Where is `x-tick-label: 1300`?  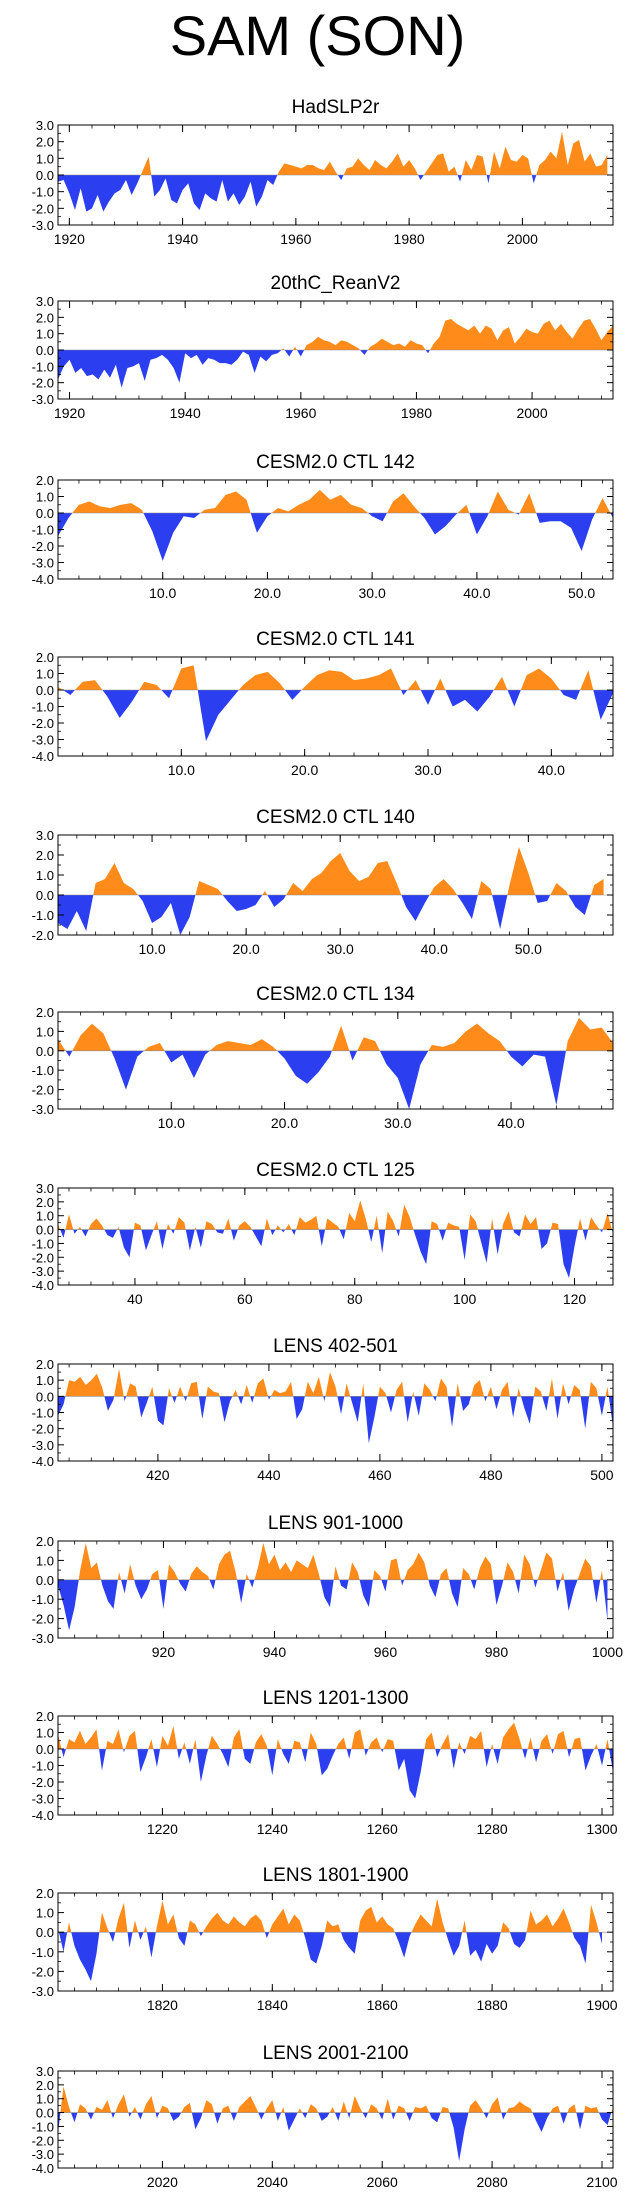 x-tick-label: 1300 is located at coordinates (601, 1829).